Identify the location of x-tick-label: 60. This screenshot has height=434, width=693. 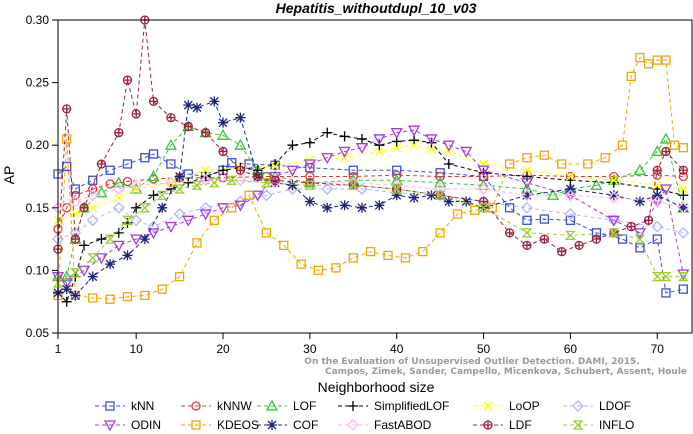
(571, 349).